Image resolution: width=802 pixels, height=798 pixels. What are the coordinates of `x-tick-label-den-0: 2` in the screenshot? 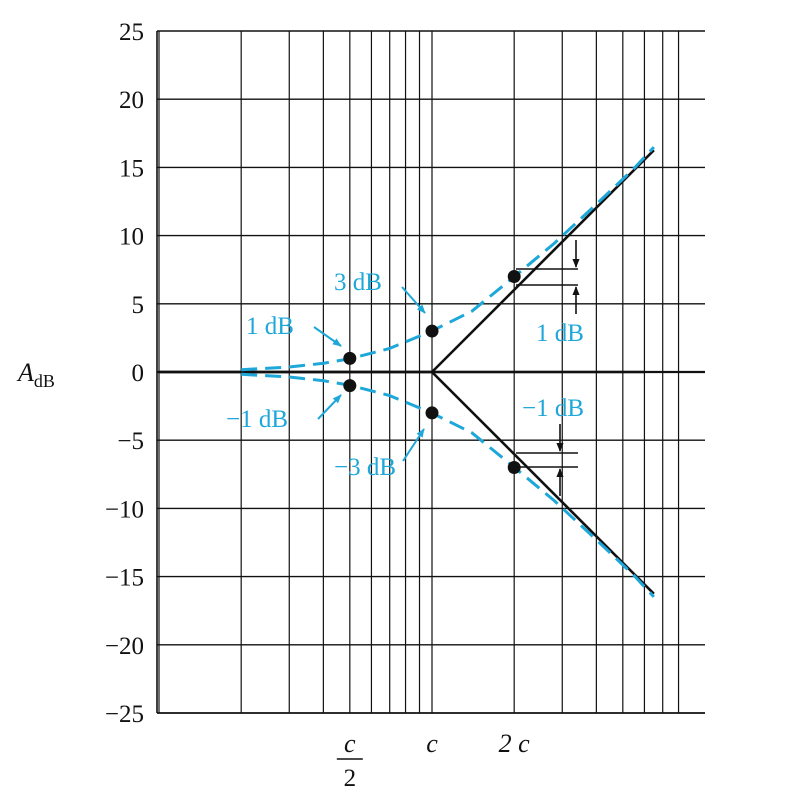 It's located at (350, 778).